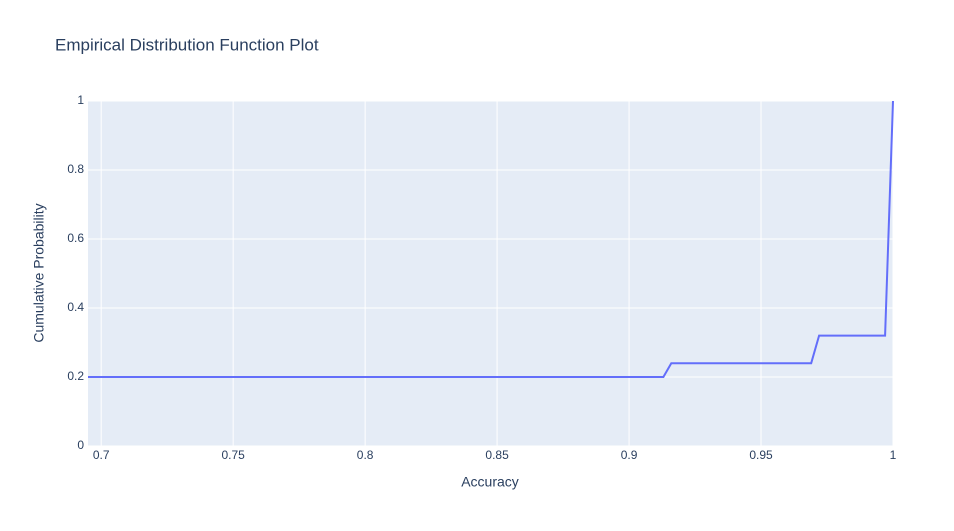  I want to click on x-tick-label: 0.85, so click(497, 455).